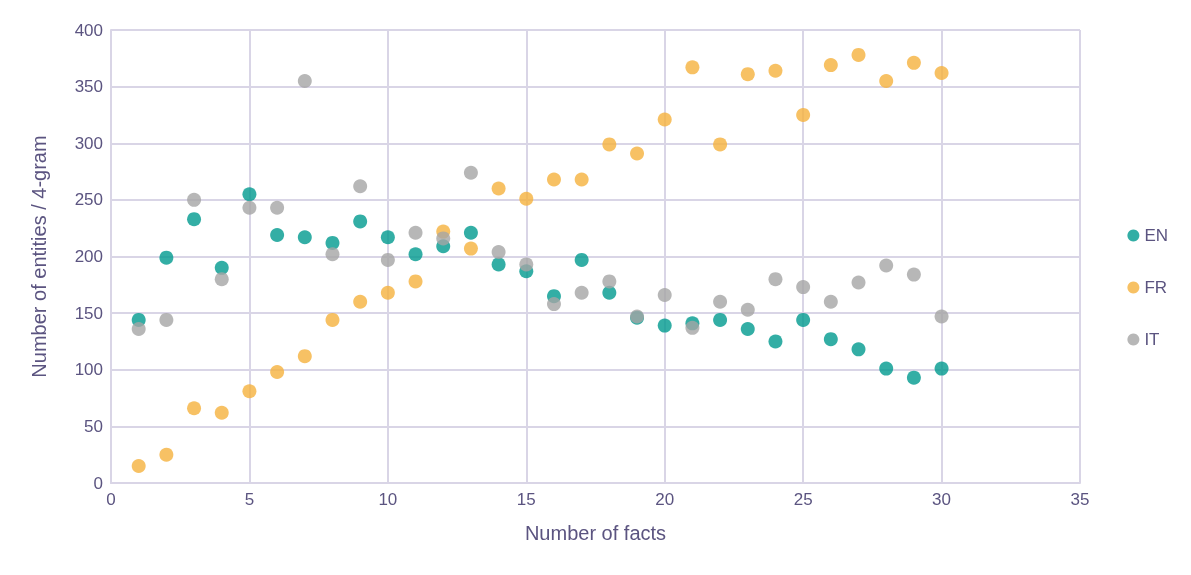  What do you see at coordinates (39, 256) in the screenshot?
I see `y-axis-title: Number of entities / 4-gram` at bounding box center [39, 256].